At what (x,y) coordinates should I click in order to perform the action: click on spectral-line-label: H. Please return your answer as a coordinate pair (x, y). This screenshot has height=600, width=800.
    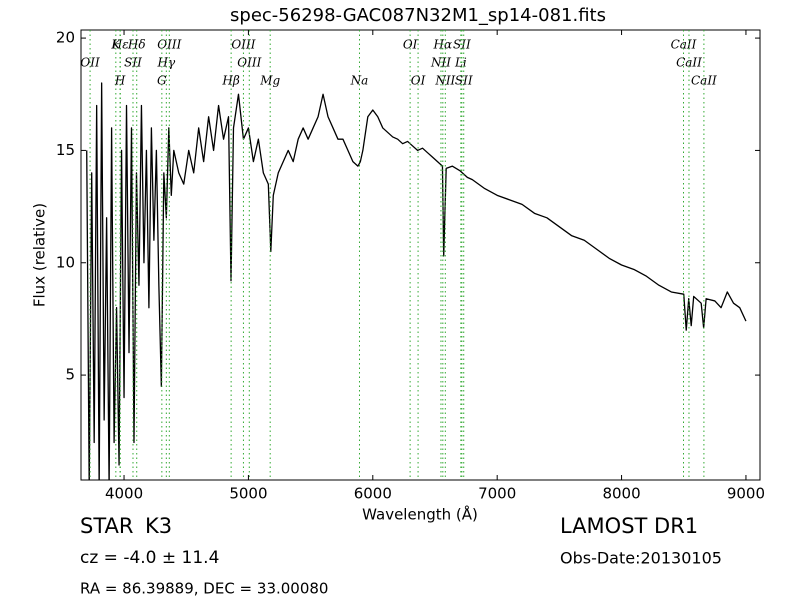
    Looking at the image, I should click on (120, 81).